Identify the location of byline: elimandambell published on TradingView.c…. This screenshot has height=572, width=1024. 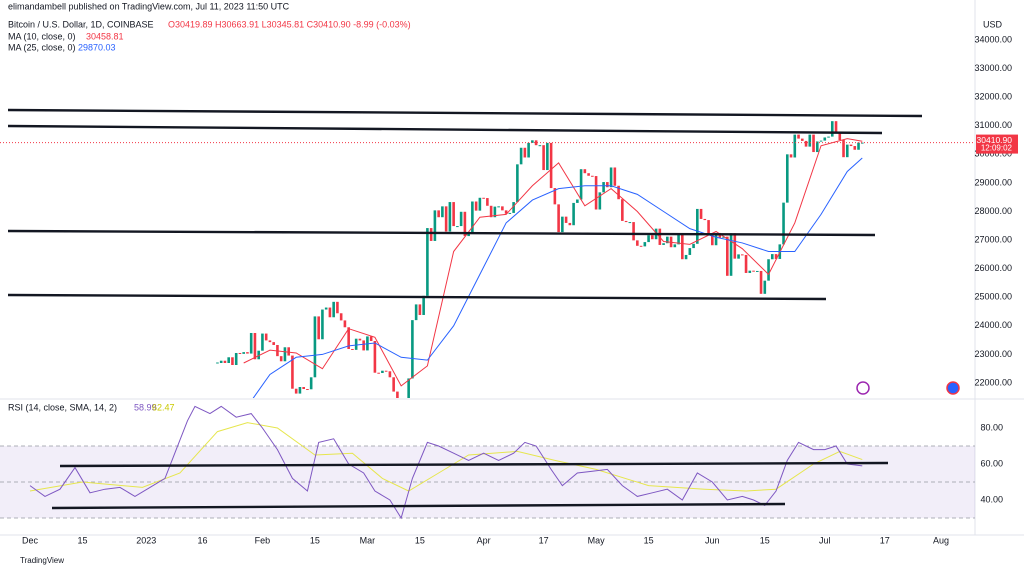
(149, 6).